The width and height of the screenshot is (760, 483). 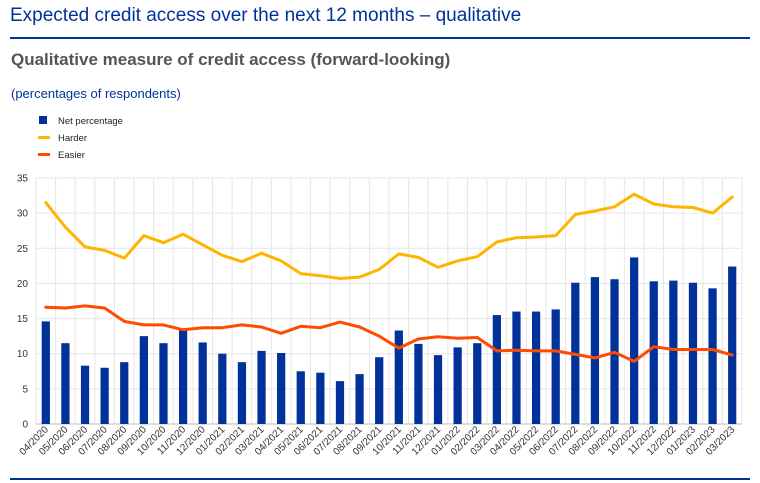 I want to click on legend-label-easier: Easier, so click(x=71, y=155).